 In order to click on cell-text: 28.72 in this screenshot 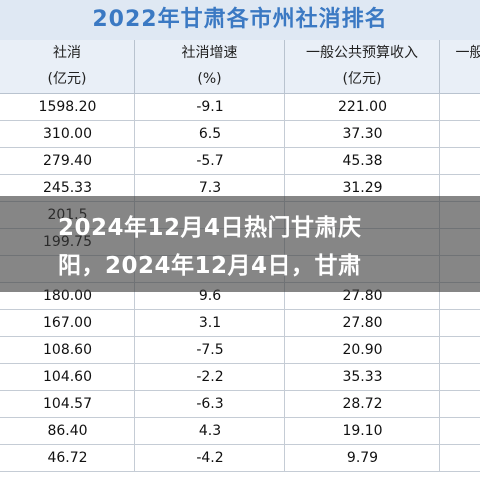, I will do `click(362, 404)`.